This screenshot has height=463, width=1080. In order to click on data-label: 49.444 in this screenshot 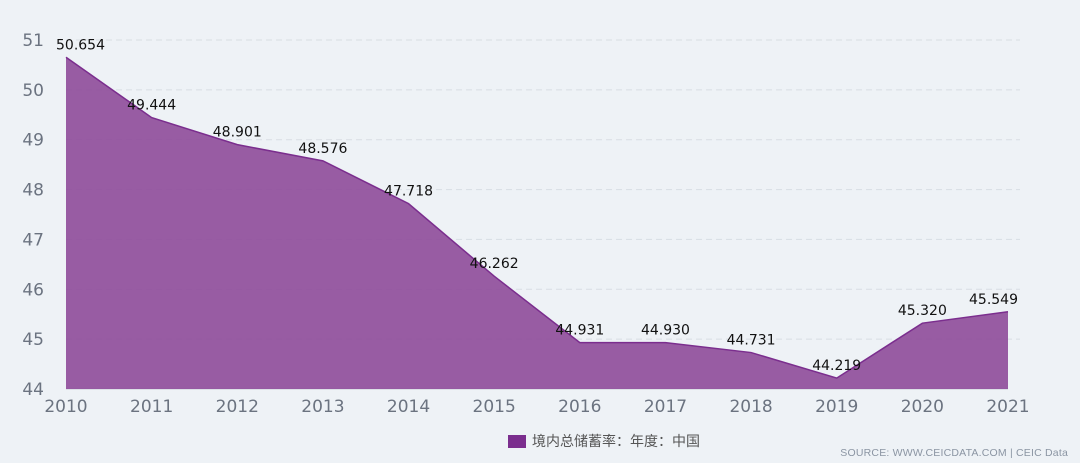, I will do `click(151, 106)`.